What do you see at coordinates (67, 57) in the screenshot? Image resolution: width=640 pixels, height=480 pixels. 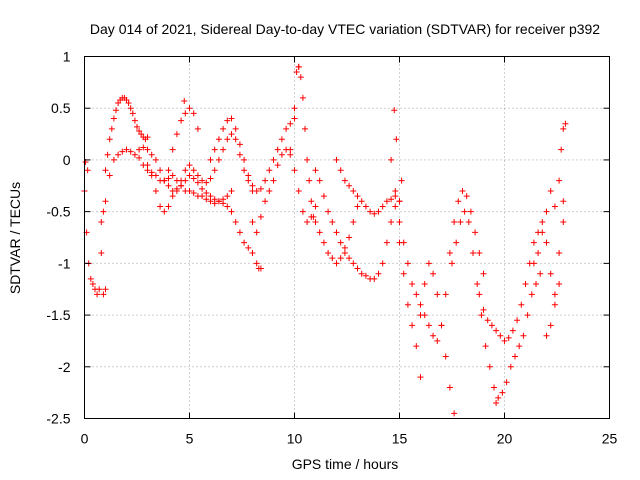 I see `y-tick-label: 1` at bounding box center [67, 57].